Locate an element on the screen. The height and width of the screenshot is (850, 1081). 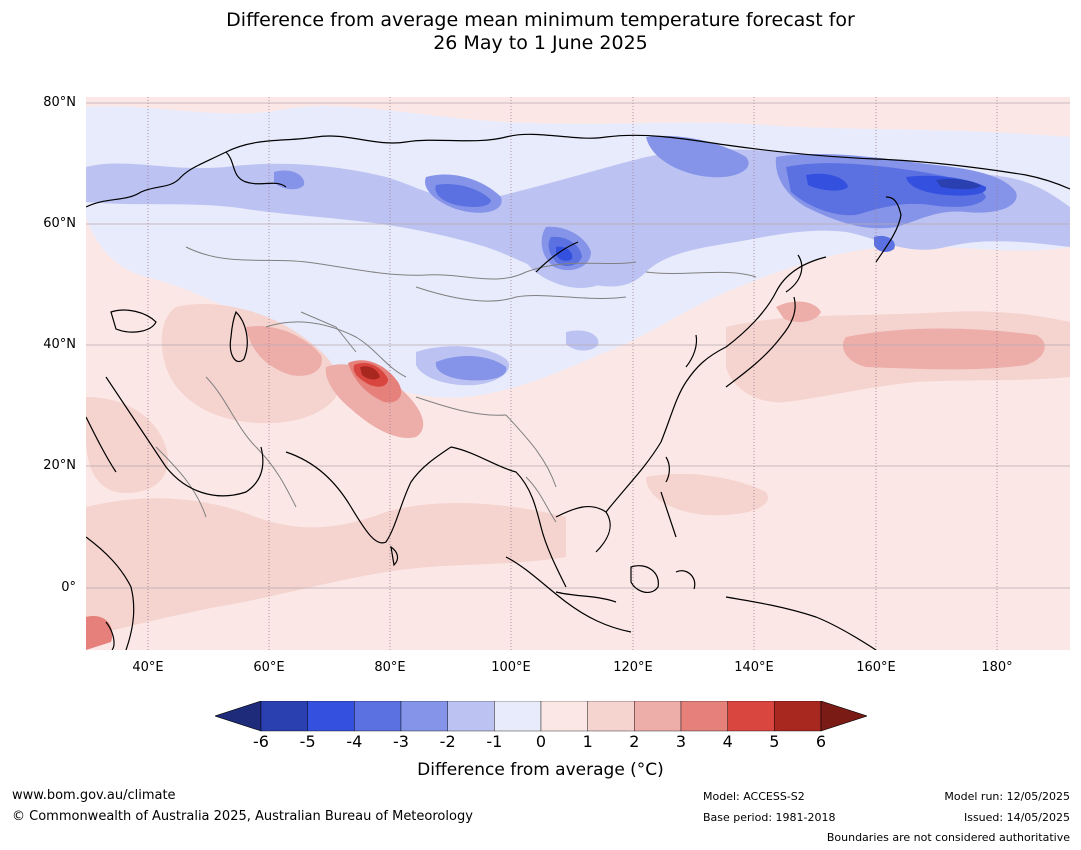
colorbar-extend-low is located at coordinates (238, 716).